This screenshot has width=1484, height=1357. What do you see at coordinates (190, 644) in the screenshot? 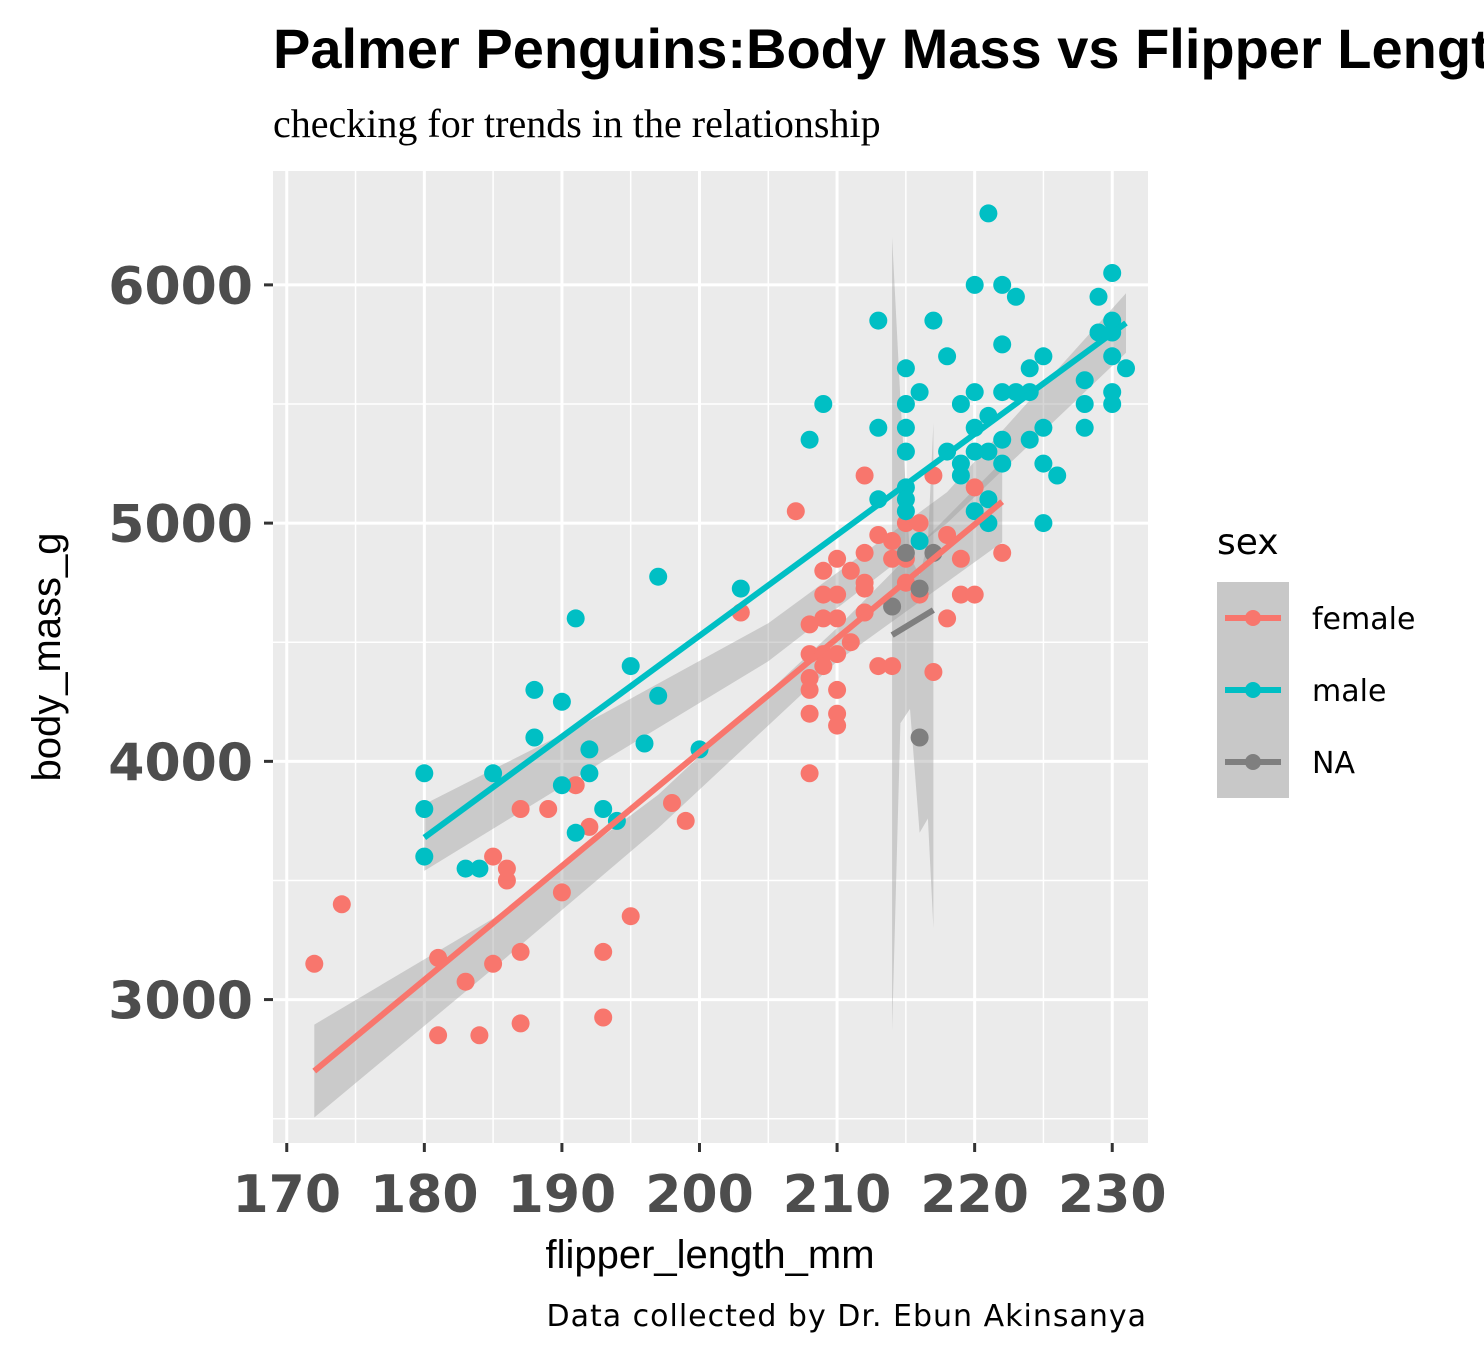
I see `y-axis: 3000 4000 5000 6000` at bounding box center [190, 644].